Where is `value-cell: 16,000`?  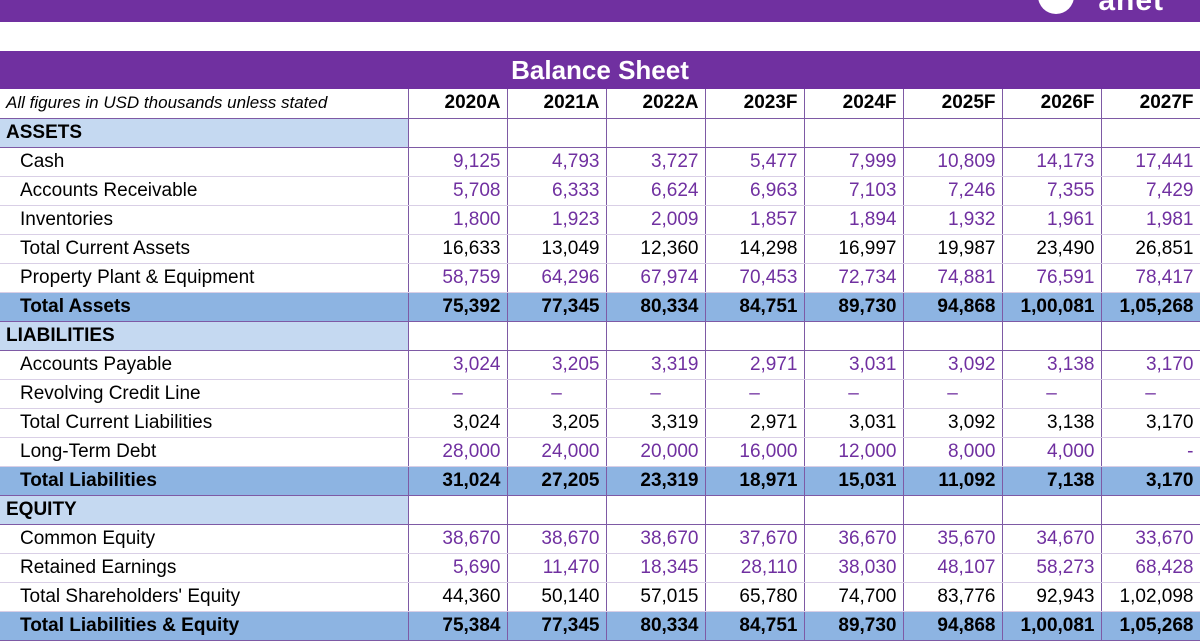
value-cell: 16,000 is located at coordinates (755, 452).